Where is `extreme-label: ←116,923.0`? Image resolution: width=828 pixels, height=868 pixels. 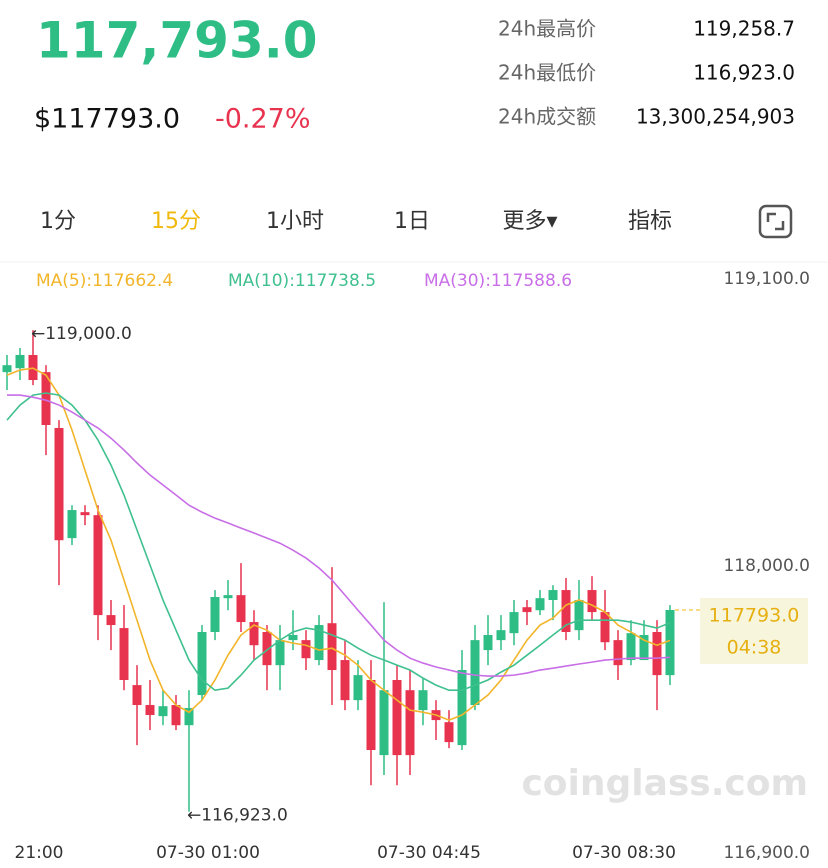 extreme-label: ←116,923.0 is located at coordinates (237, 816).